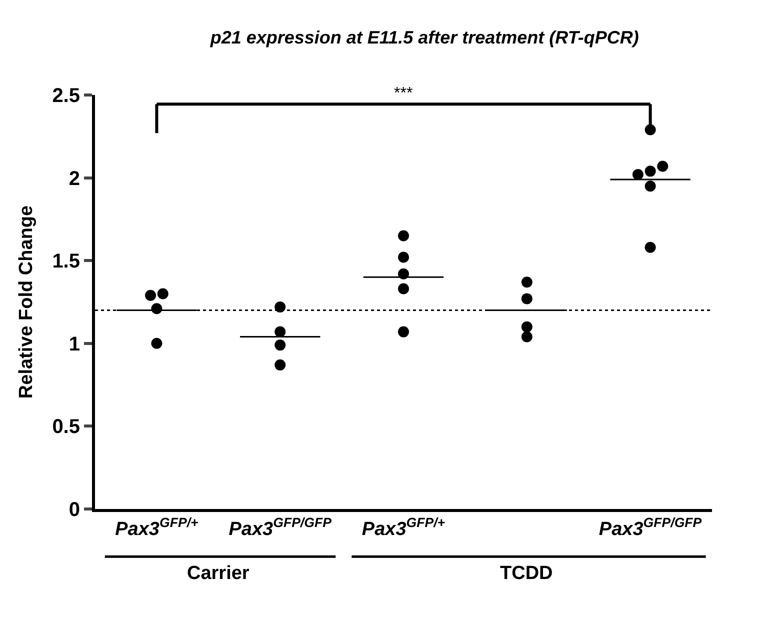 The width and height of the screenshot is (772, 619). I want to click on text: TCDD, so click(526, 573).